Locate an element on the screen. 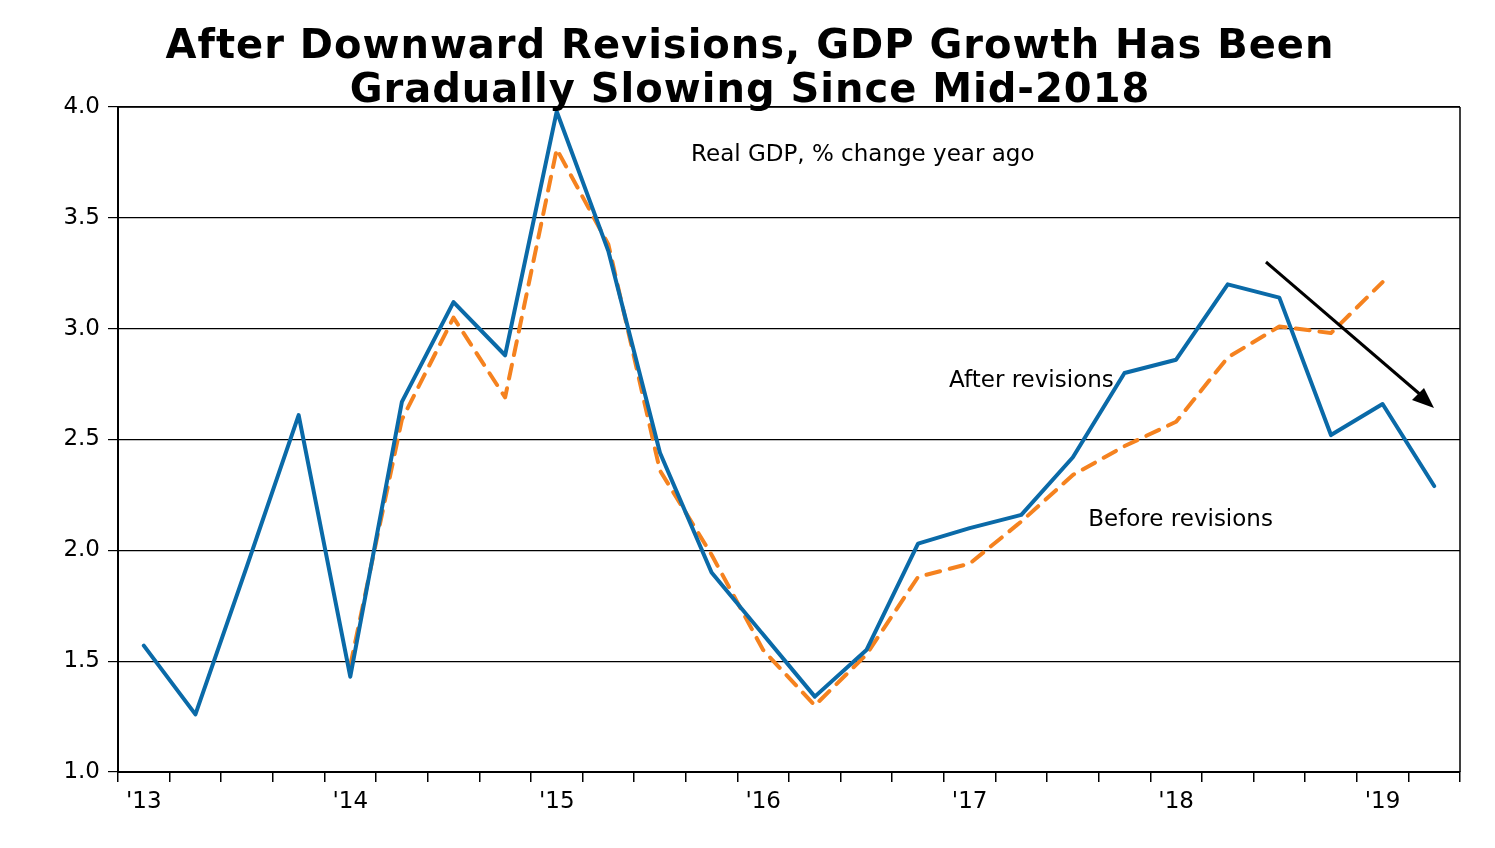 Image resolution: width=1495 pixels, height=848 pixels. x-tick-label: '14 is located at coordinates (350, 799).